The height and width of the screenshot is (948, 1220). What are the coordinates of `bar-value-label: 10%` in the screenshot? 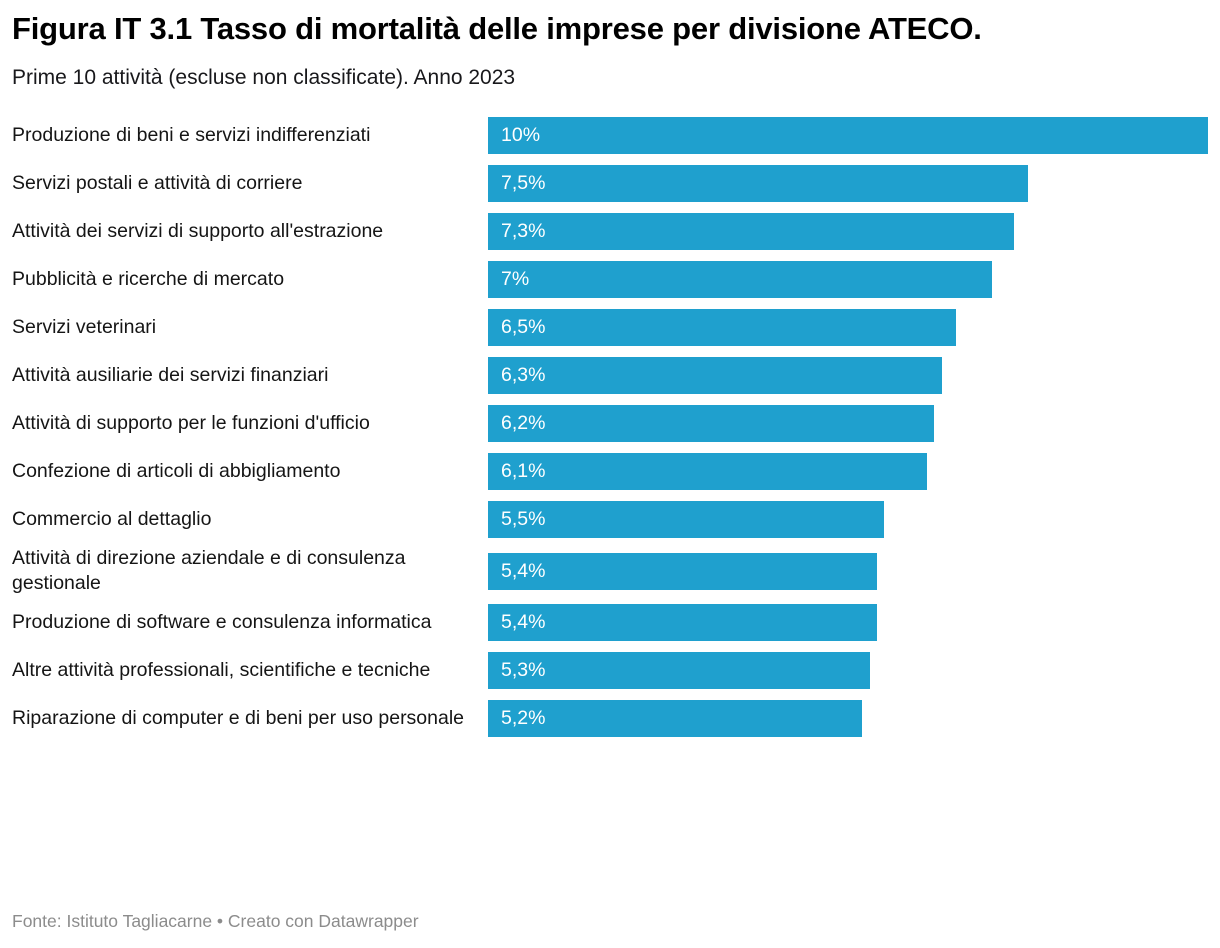 It's located at (521, 135).